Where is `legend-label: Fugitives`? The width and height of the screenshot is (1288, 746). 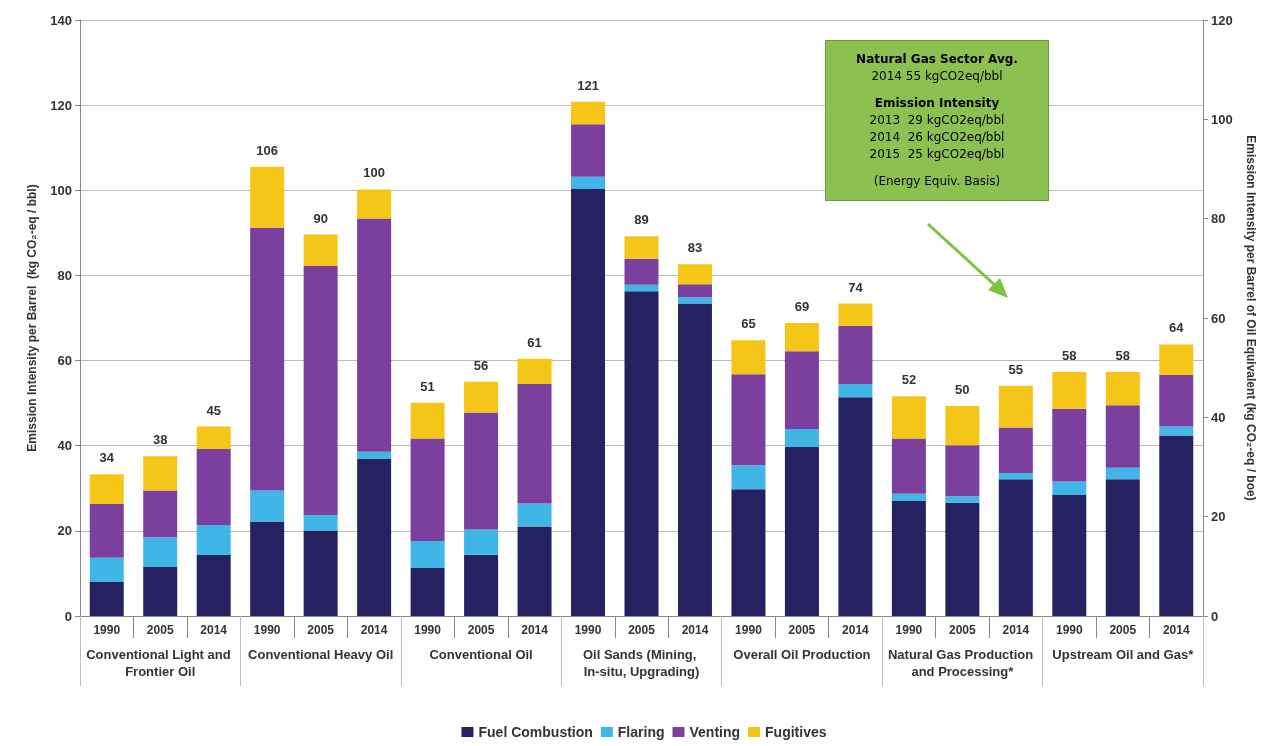
legend-label: Fugitives is located at coordinates (796, 732).